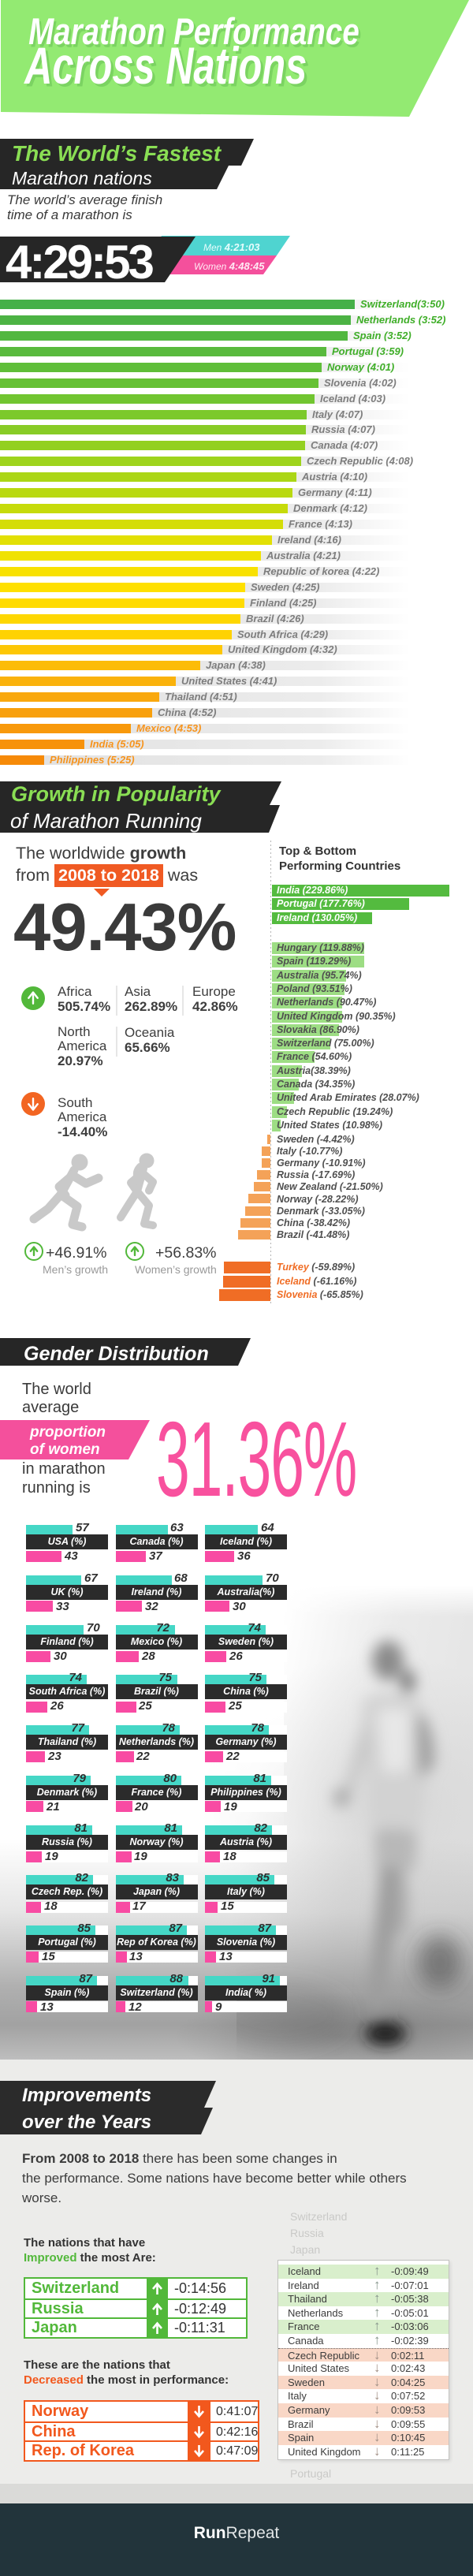 The image size is (473, 2576). Describe the element at coordinates (79, 260) in the screenshot. I see `svg-text: 4:29:53` at that location.